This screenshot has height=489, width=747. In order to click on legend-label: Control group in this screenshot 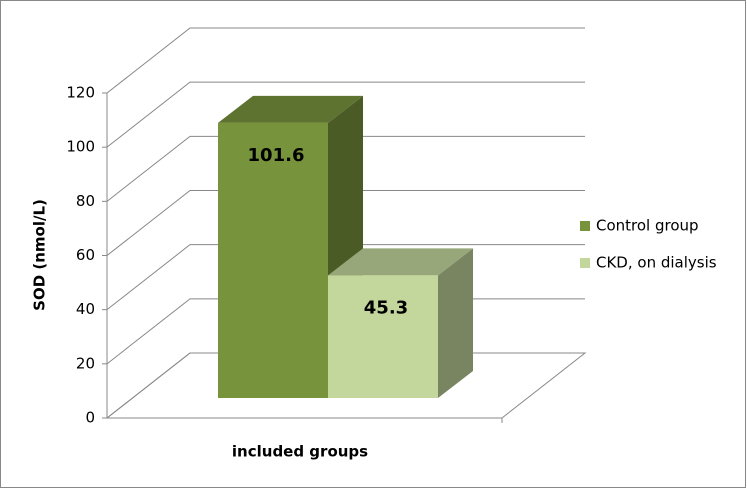, I will do `click(647, 226)`.